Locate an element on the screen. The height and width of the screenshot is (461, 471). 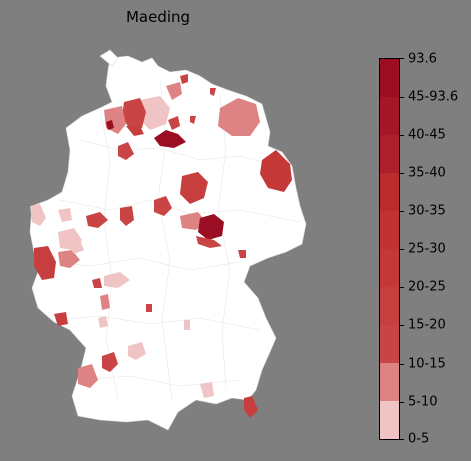
region-luneburg is located at coordinates (170, 139).